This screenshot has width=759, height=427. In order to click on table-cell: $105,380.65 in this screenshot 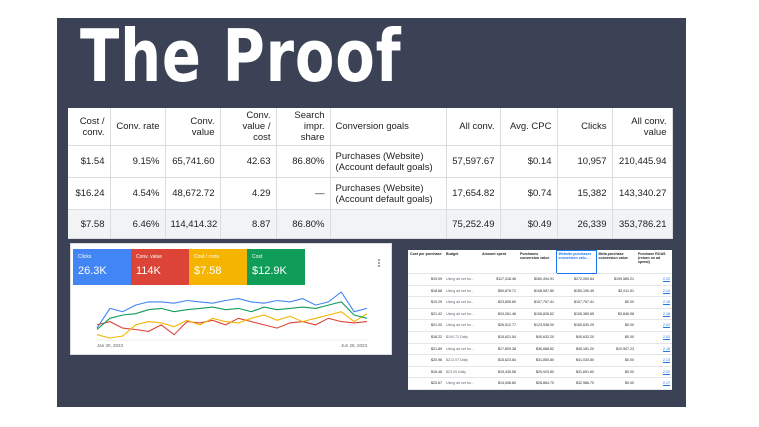, I will do `click(576, 314)`.